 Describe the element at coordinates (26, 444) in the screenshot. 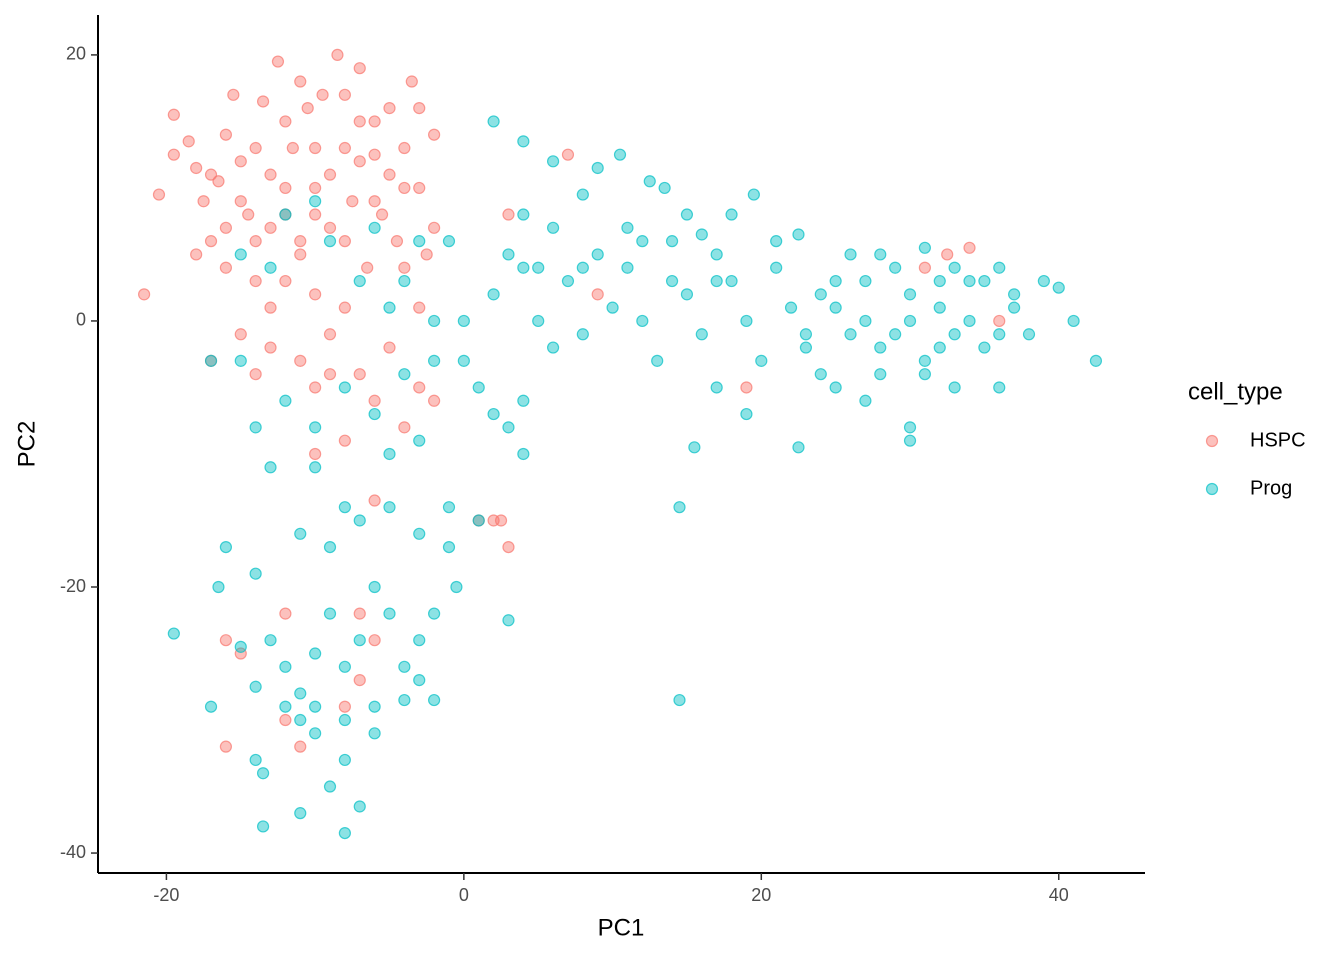

I see `y-axis-title: PC2` at that location.